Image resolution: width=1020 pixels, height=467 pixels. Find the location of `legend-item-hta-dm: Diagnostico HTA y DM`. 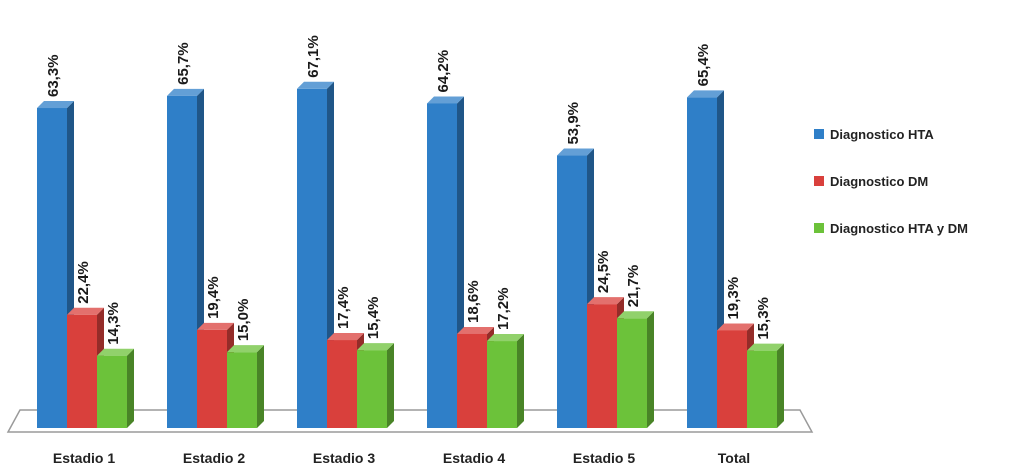

legend-item-hta-dm: Diagnostico HTA y DM is located at coordinates (914, 228).